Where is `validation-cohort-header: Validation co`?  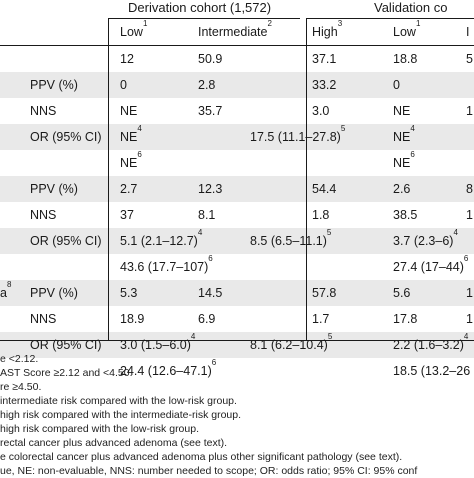
validation-cohort-header: Validation co is located at coordinates (411, 7).